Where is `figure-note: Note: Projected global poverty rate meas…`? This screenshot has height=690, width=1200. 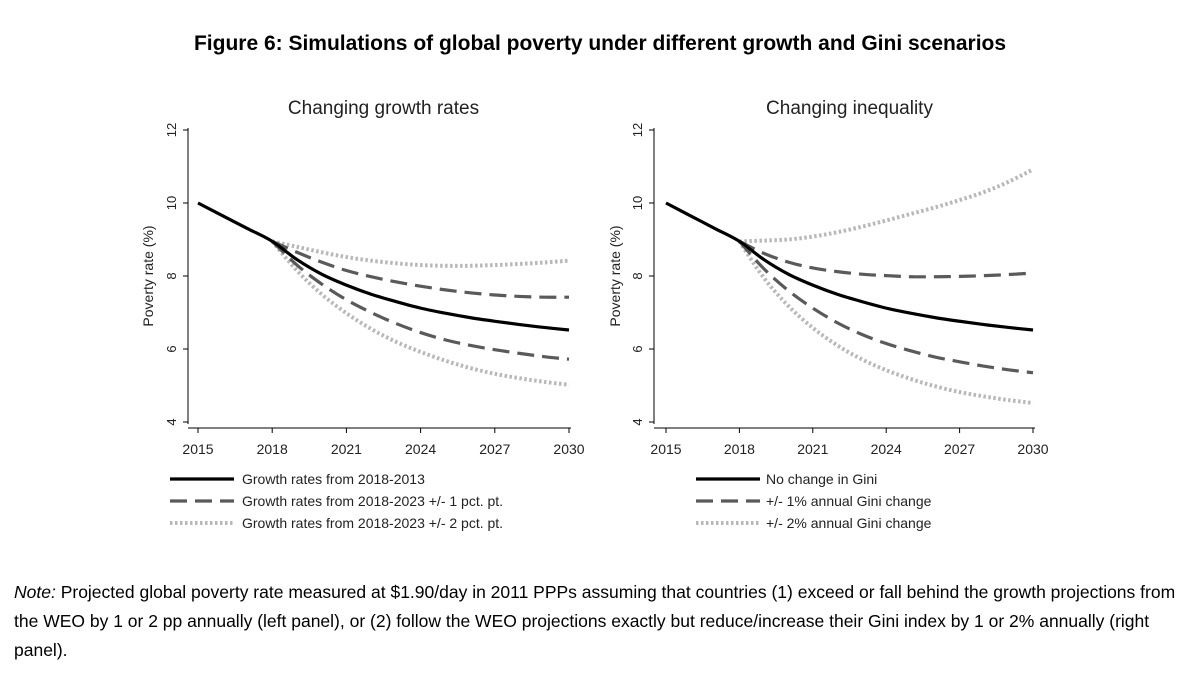 figure-note: Note: Projected global poverty rate meas… is located at coordinates (600, 621).